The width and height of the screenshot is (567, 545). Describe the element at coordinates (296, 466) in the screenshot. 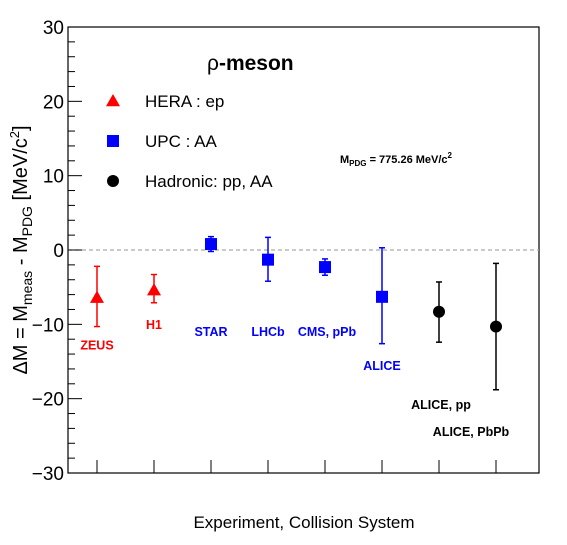

I see `x-axis-ticks` at that location.